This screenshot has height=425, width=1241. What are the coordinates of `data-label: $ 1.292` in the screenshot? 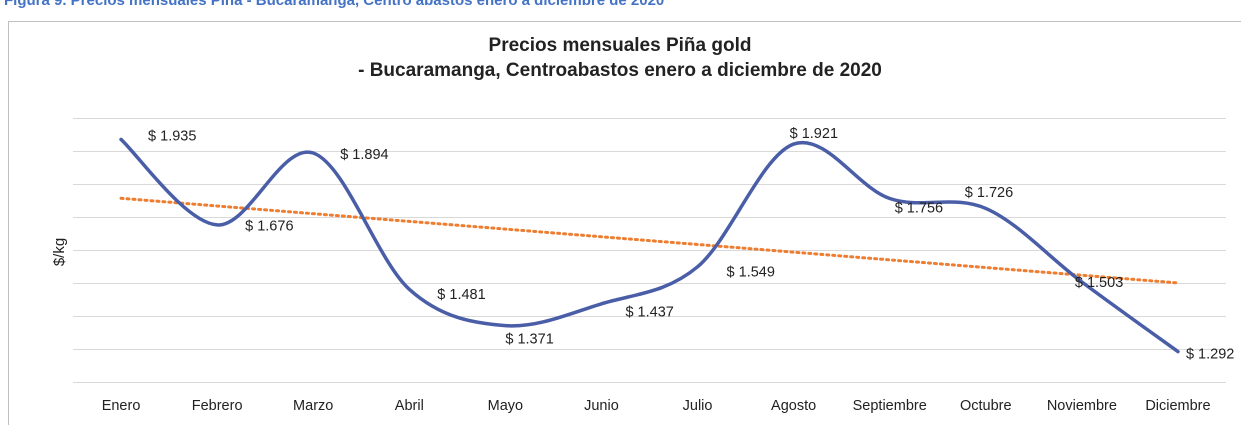 It's located at (1210, 354).